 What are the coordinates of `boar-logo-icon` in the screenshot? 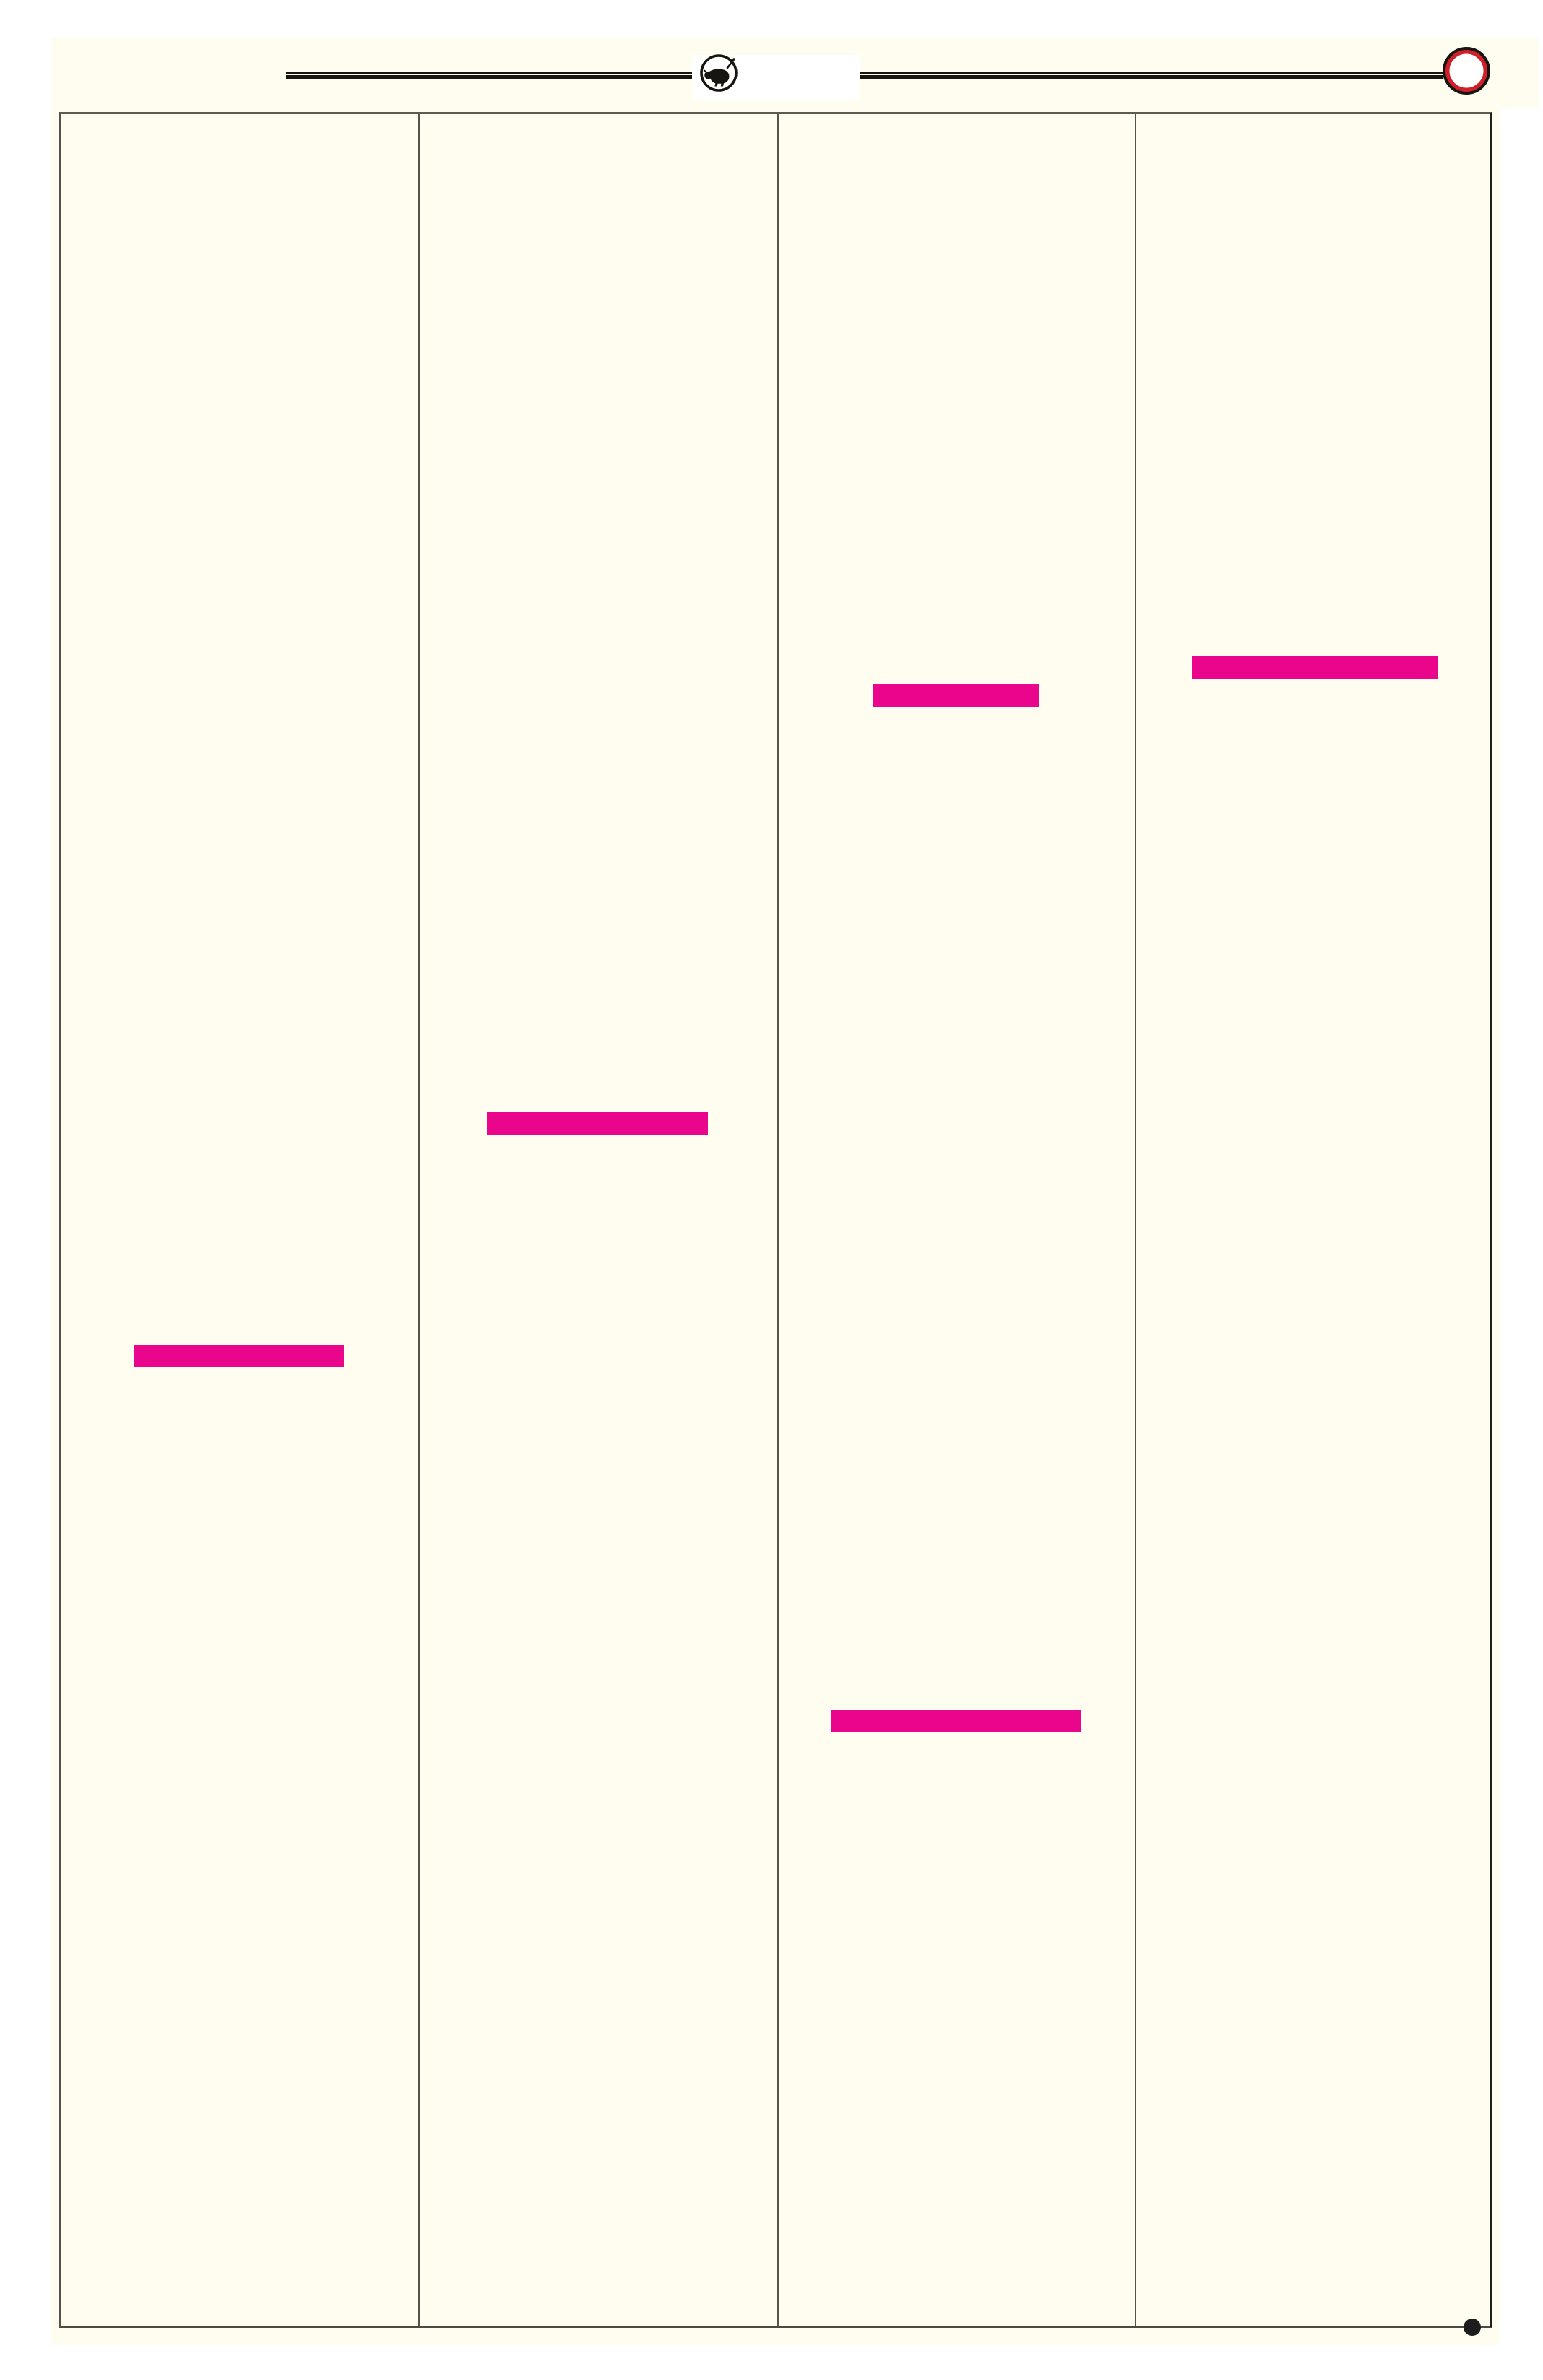 It's located at (719, 73).